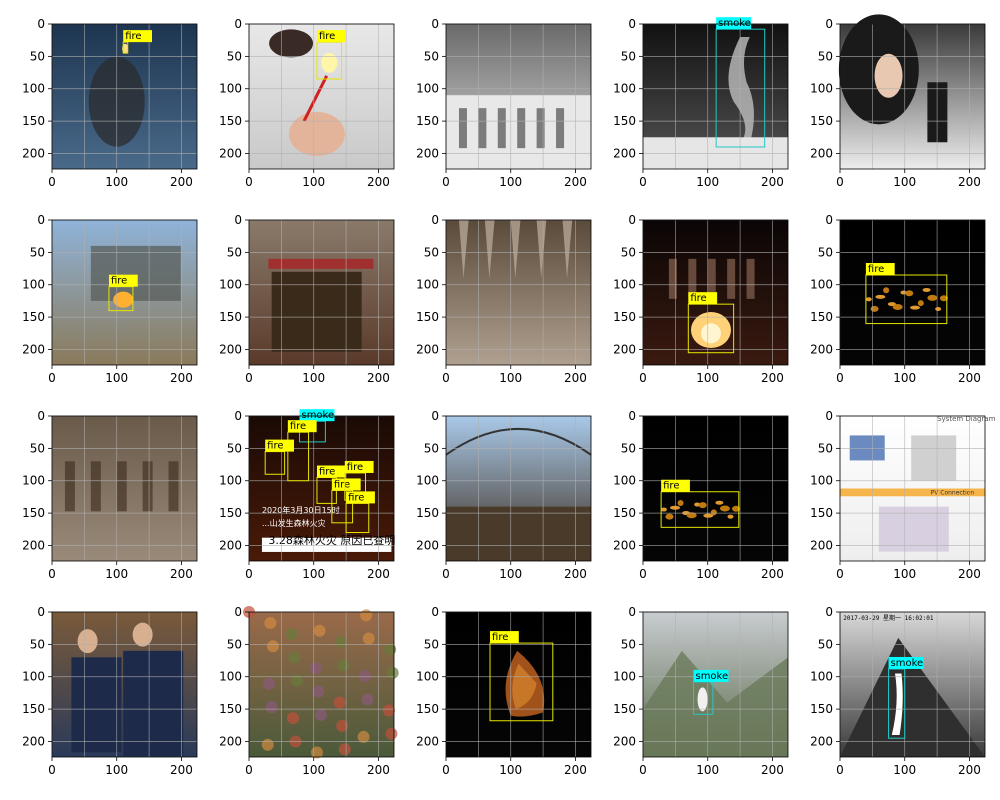 This screenshot has height=800, width=1000. What do you see at coordinates (966, 419) in the screenshot?
I see `diagram-title: System Diagram` at bounding box center [966, 419].